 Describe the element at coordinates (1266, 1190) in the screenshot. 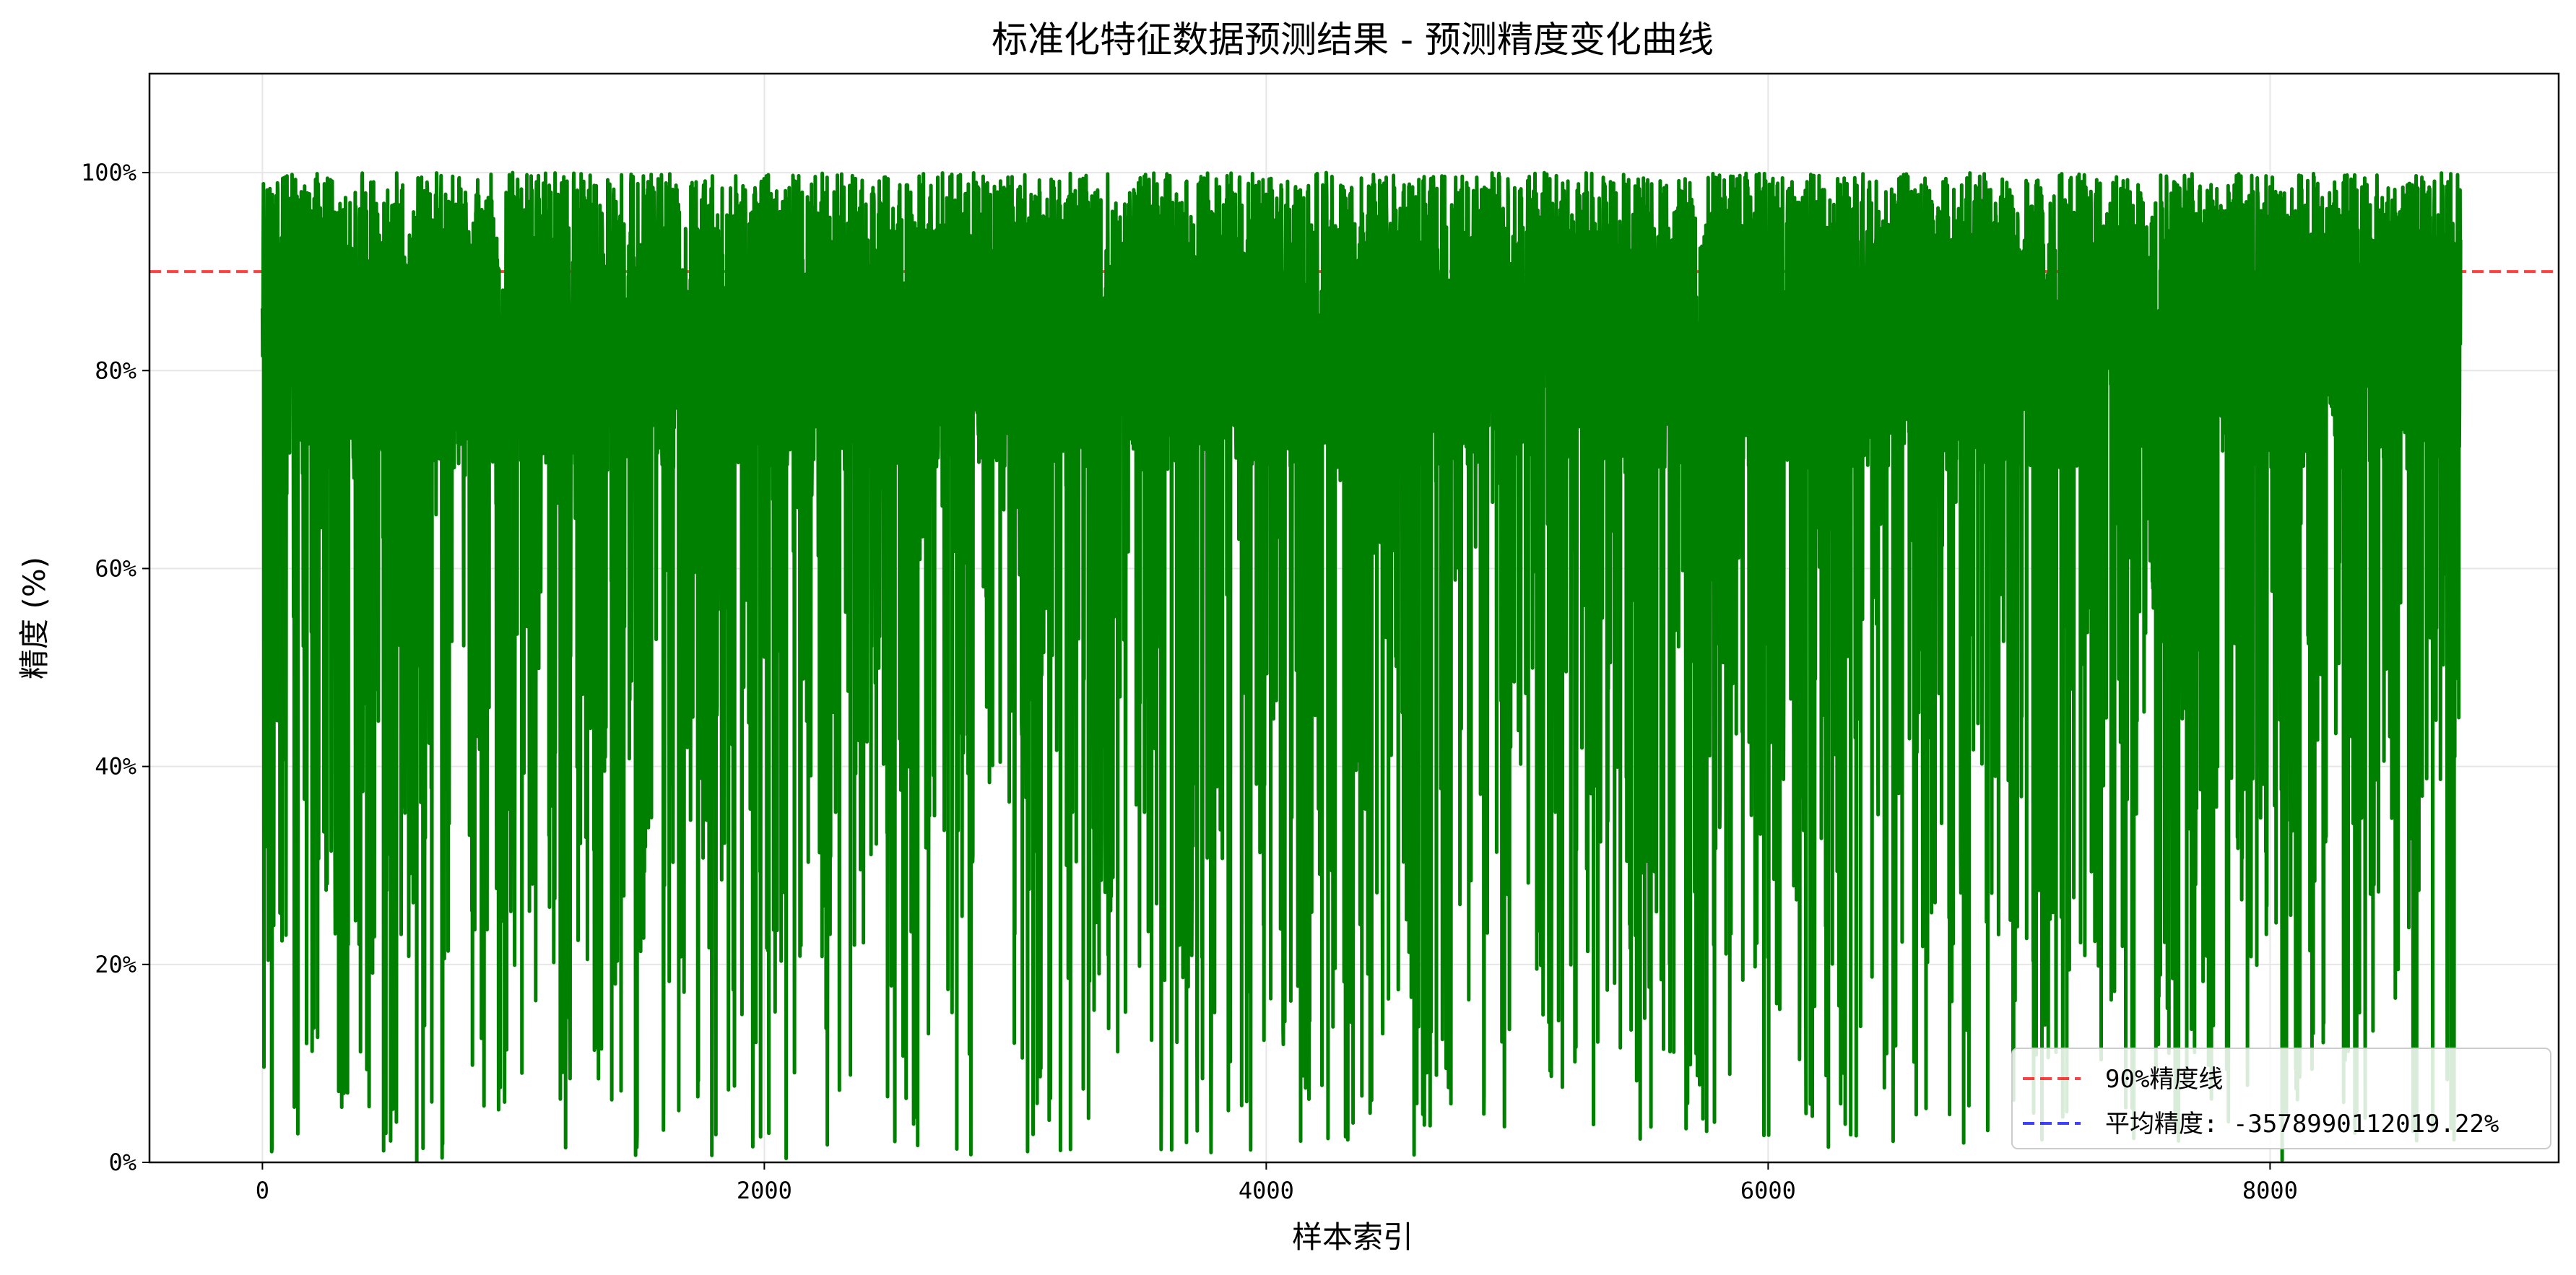

I see `x-tick-label: 4000` at that location.